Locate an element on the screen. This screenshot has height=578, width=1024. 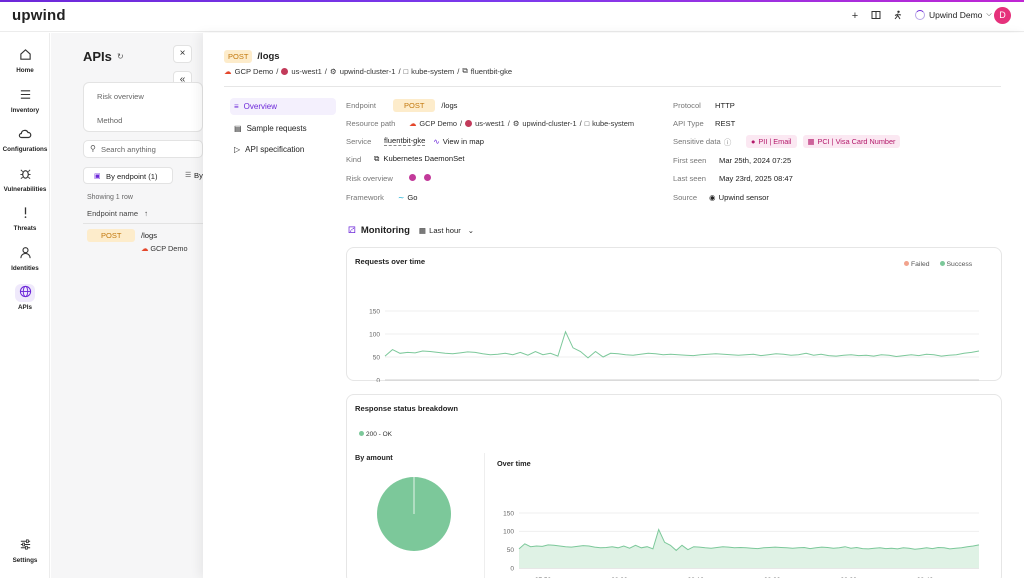
sidebar-item-label: Settings is located at coordinates (25, 560).